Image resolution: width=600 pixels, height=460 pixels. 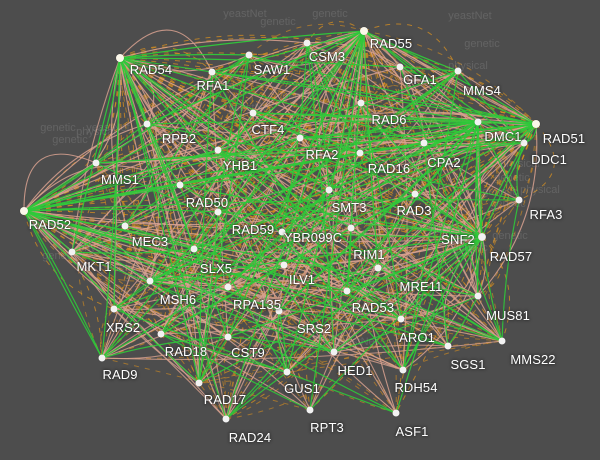 What do you see at coordinates (511, 256) in the screenshot?
I see `graph-node-label: RAD57` at bounding box center [511, 256].